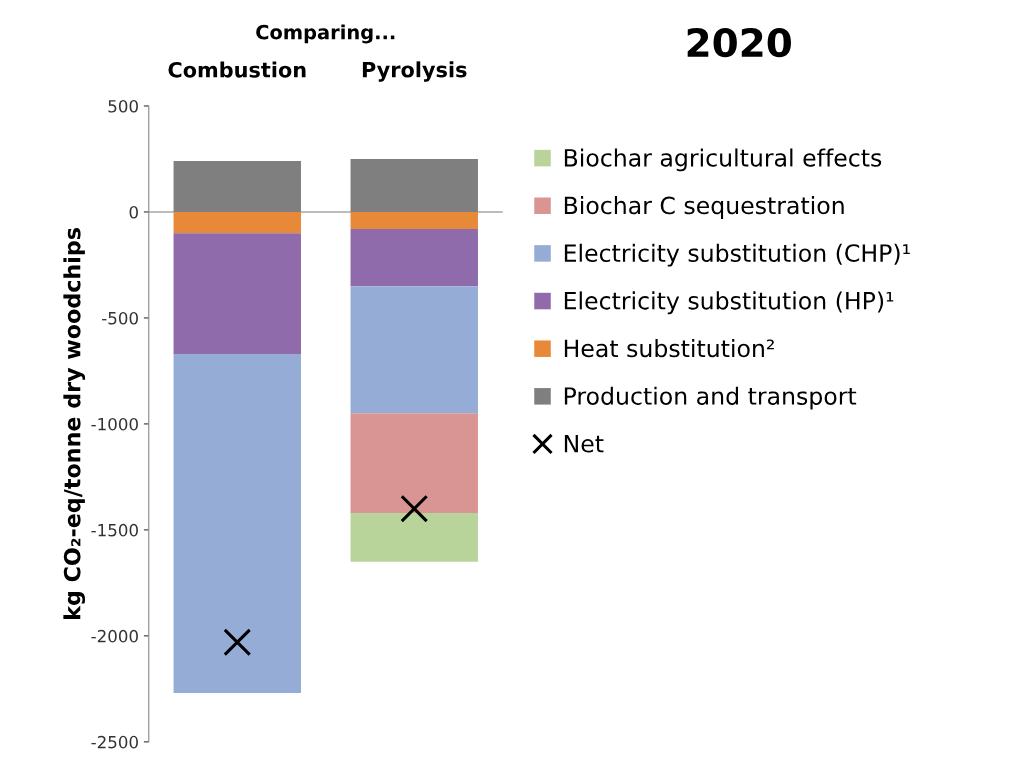 The height and width of the screenshot is (757, 1026). What do you see at coordinates (123, 106) in the screenshot?
I see `y-tick-label: 500` at bounding box center [123, 106].